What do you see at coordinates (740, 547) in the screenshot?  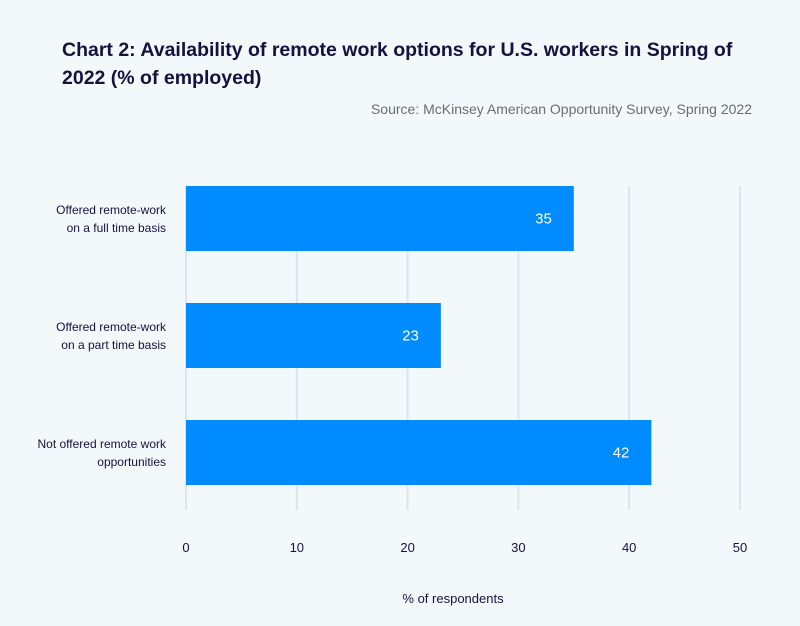 I see `x-tick-label: 50` at bounding box center [740, 547].